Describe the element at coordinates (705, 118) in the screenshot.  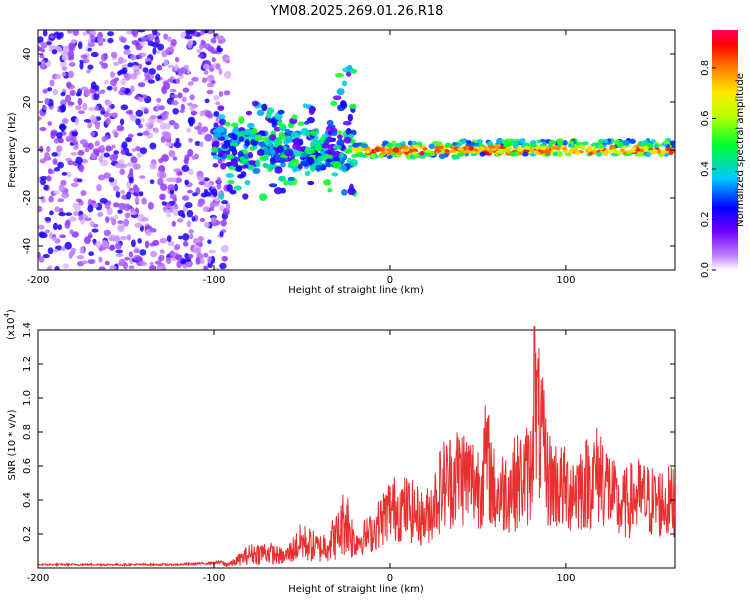
I see `colorbar-tick-label: 0.6` at that location.